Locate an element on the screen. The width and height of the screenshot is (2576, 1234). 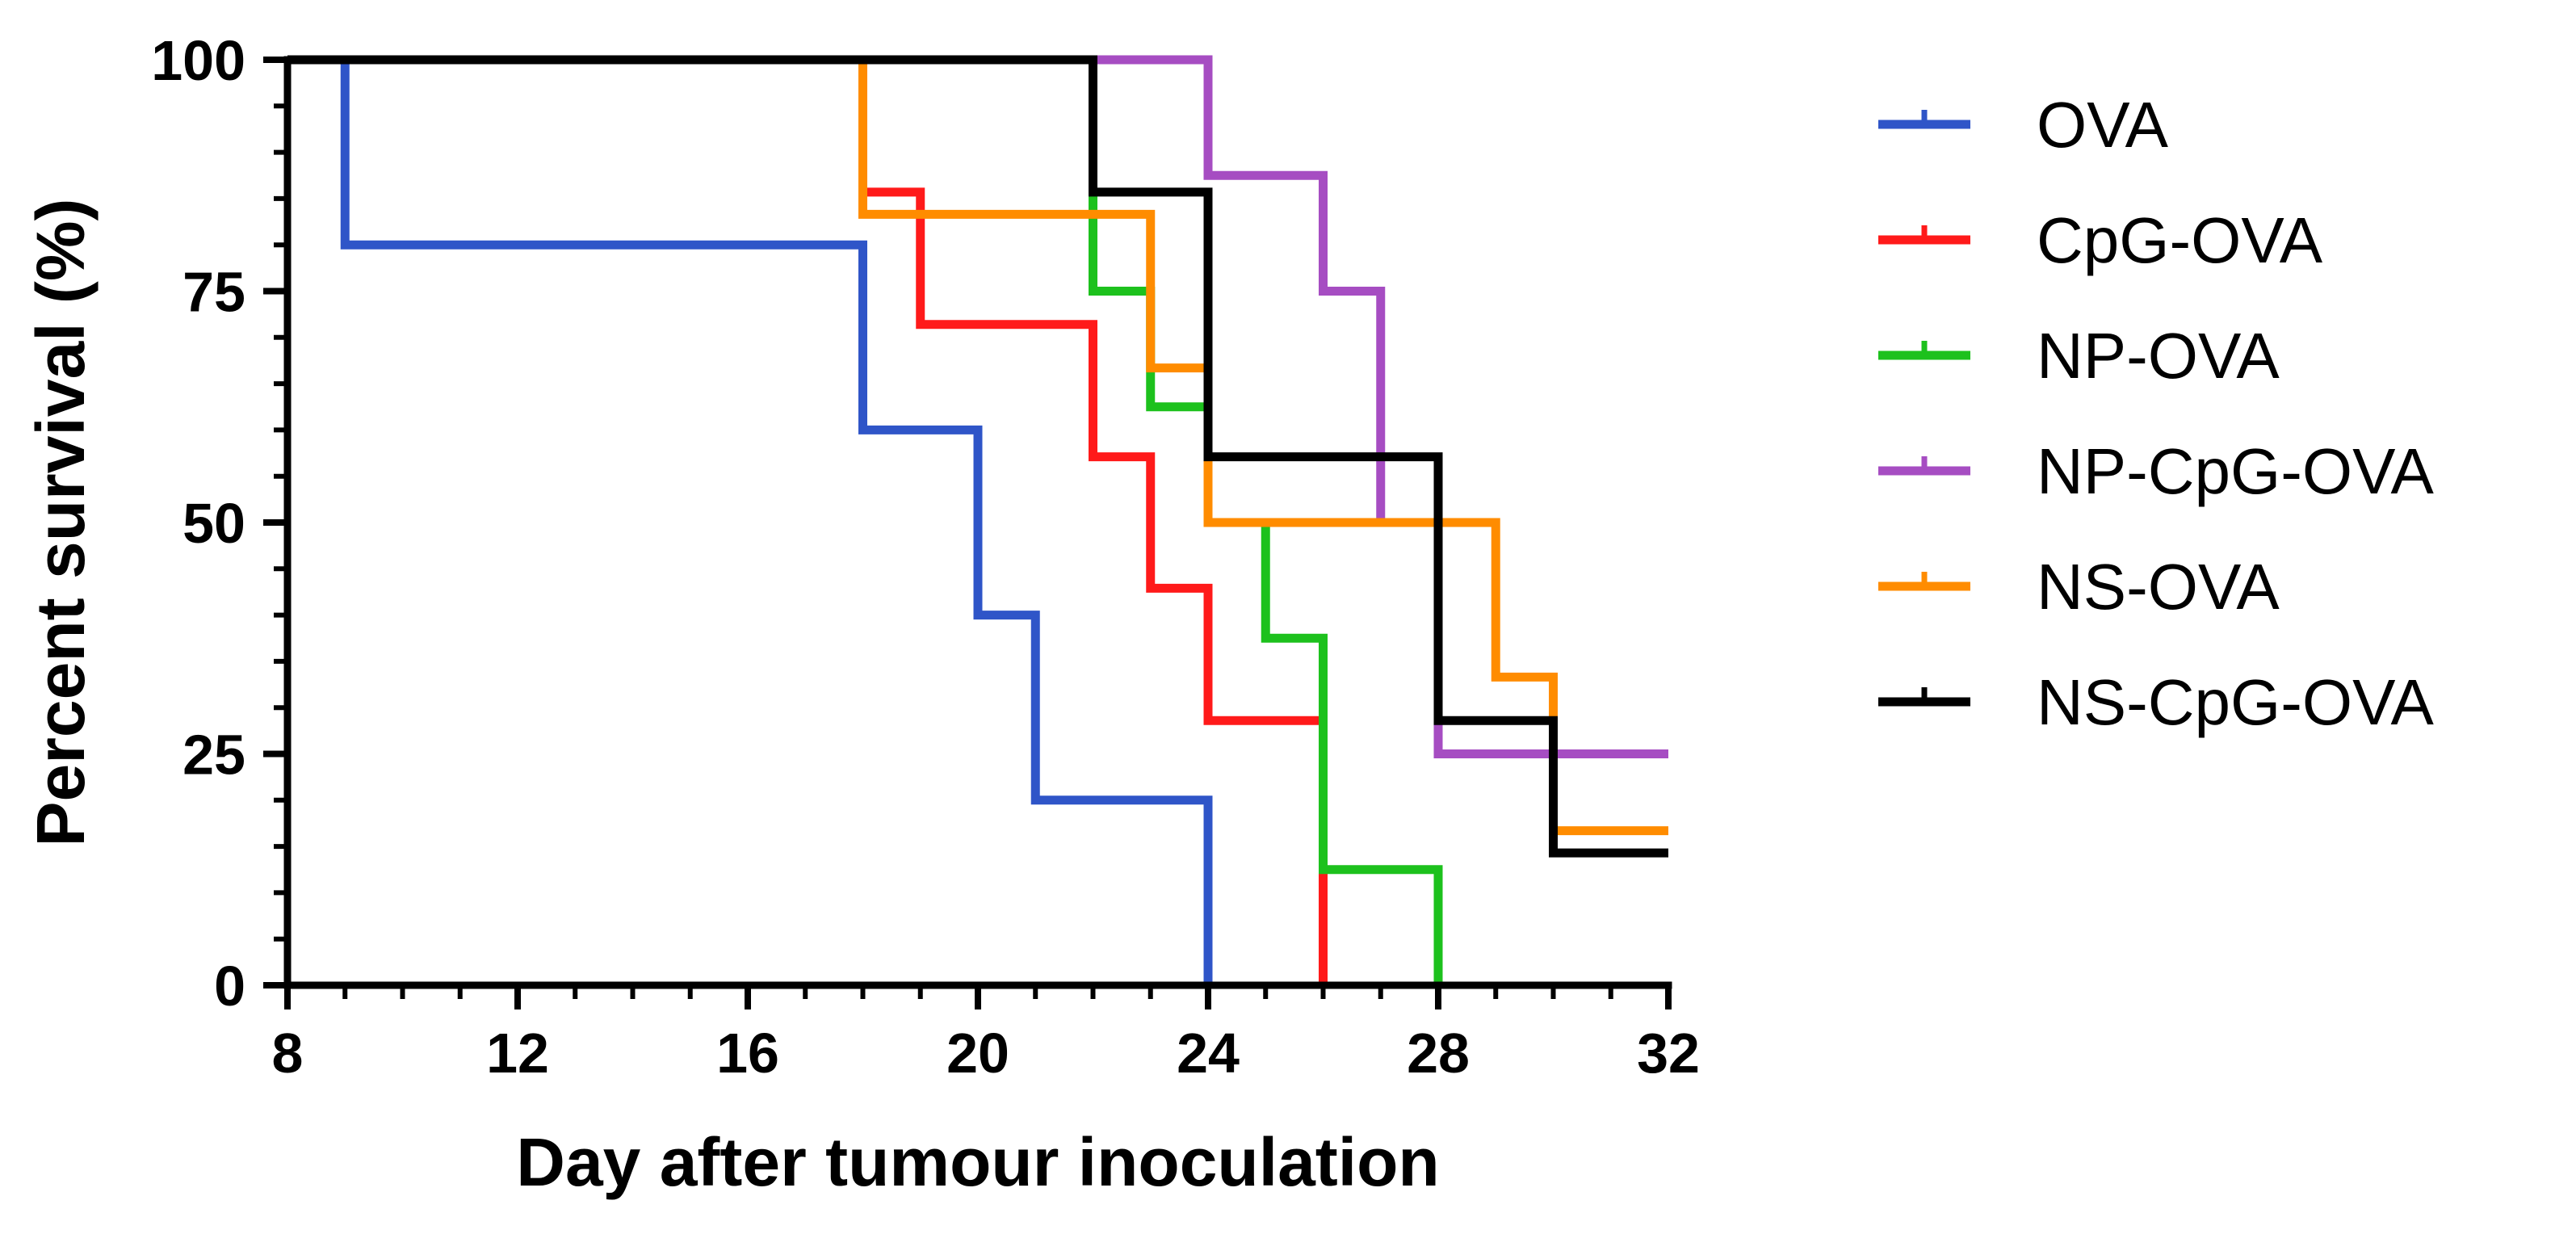
y-tick-label: 50 is located at coordinates (214, 523).